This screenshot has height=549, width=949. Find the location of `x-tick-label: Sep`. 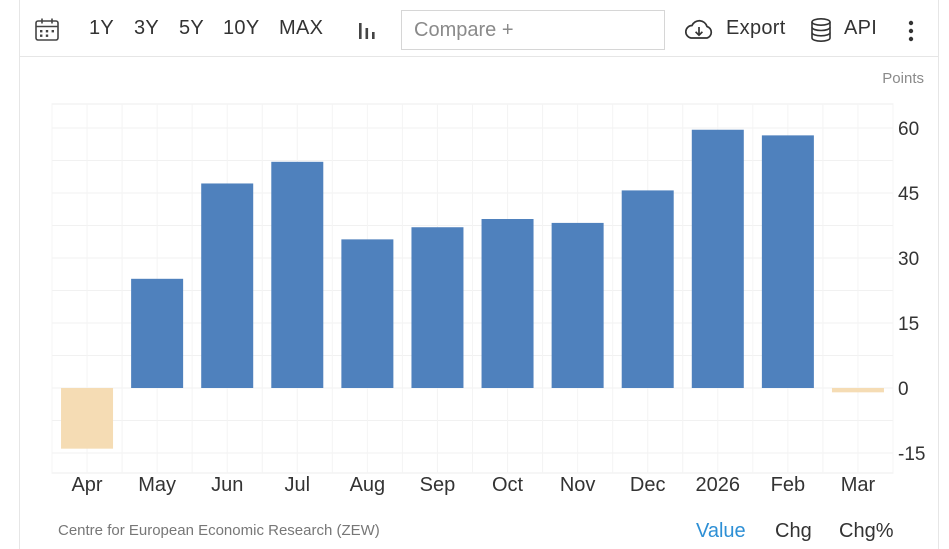

x-tick-label: Sep is located at coordinates (438, 485).